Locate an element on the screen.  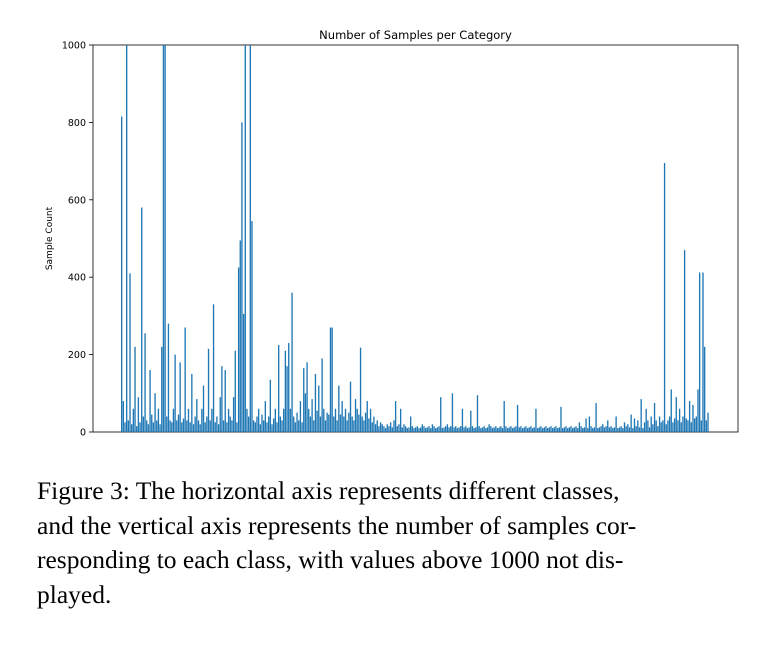
y-tick-label: 0 is located at coordinates (83, 433).